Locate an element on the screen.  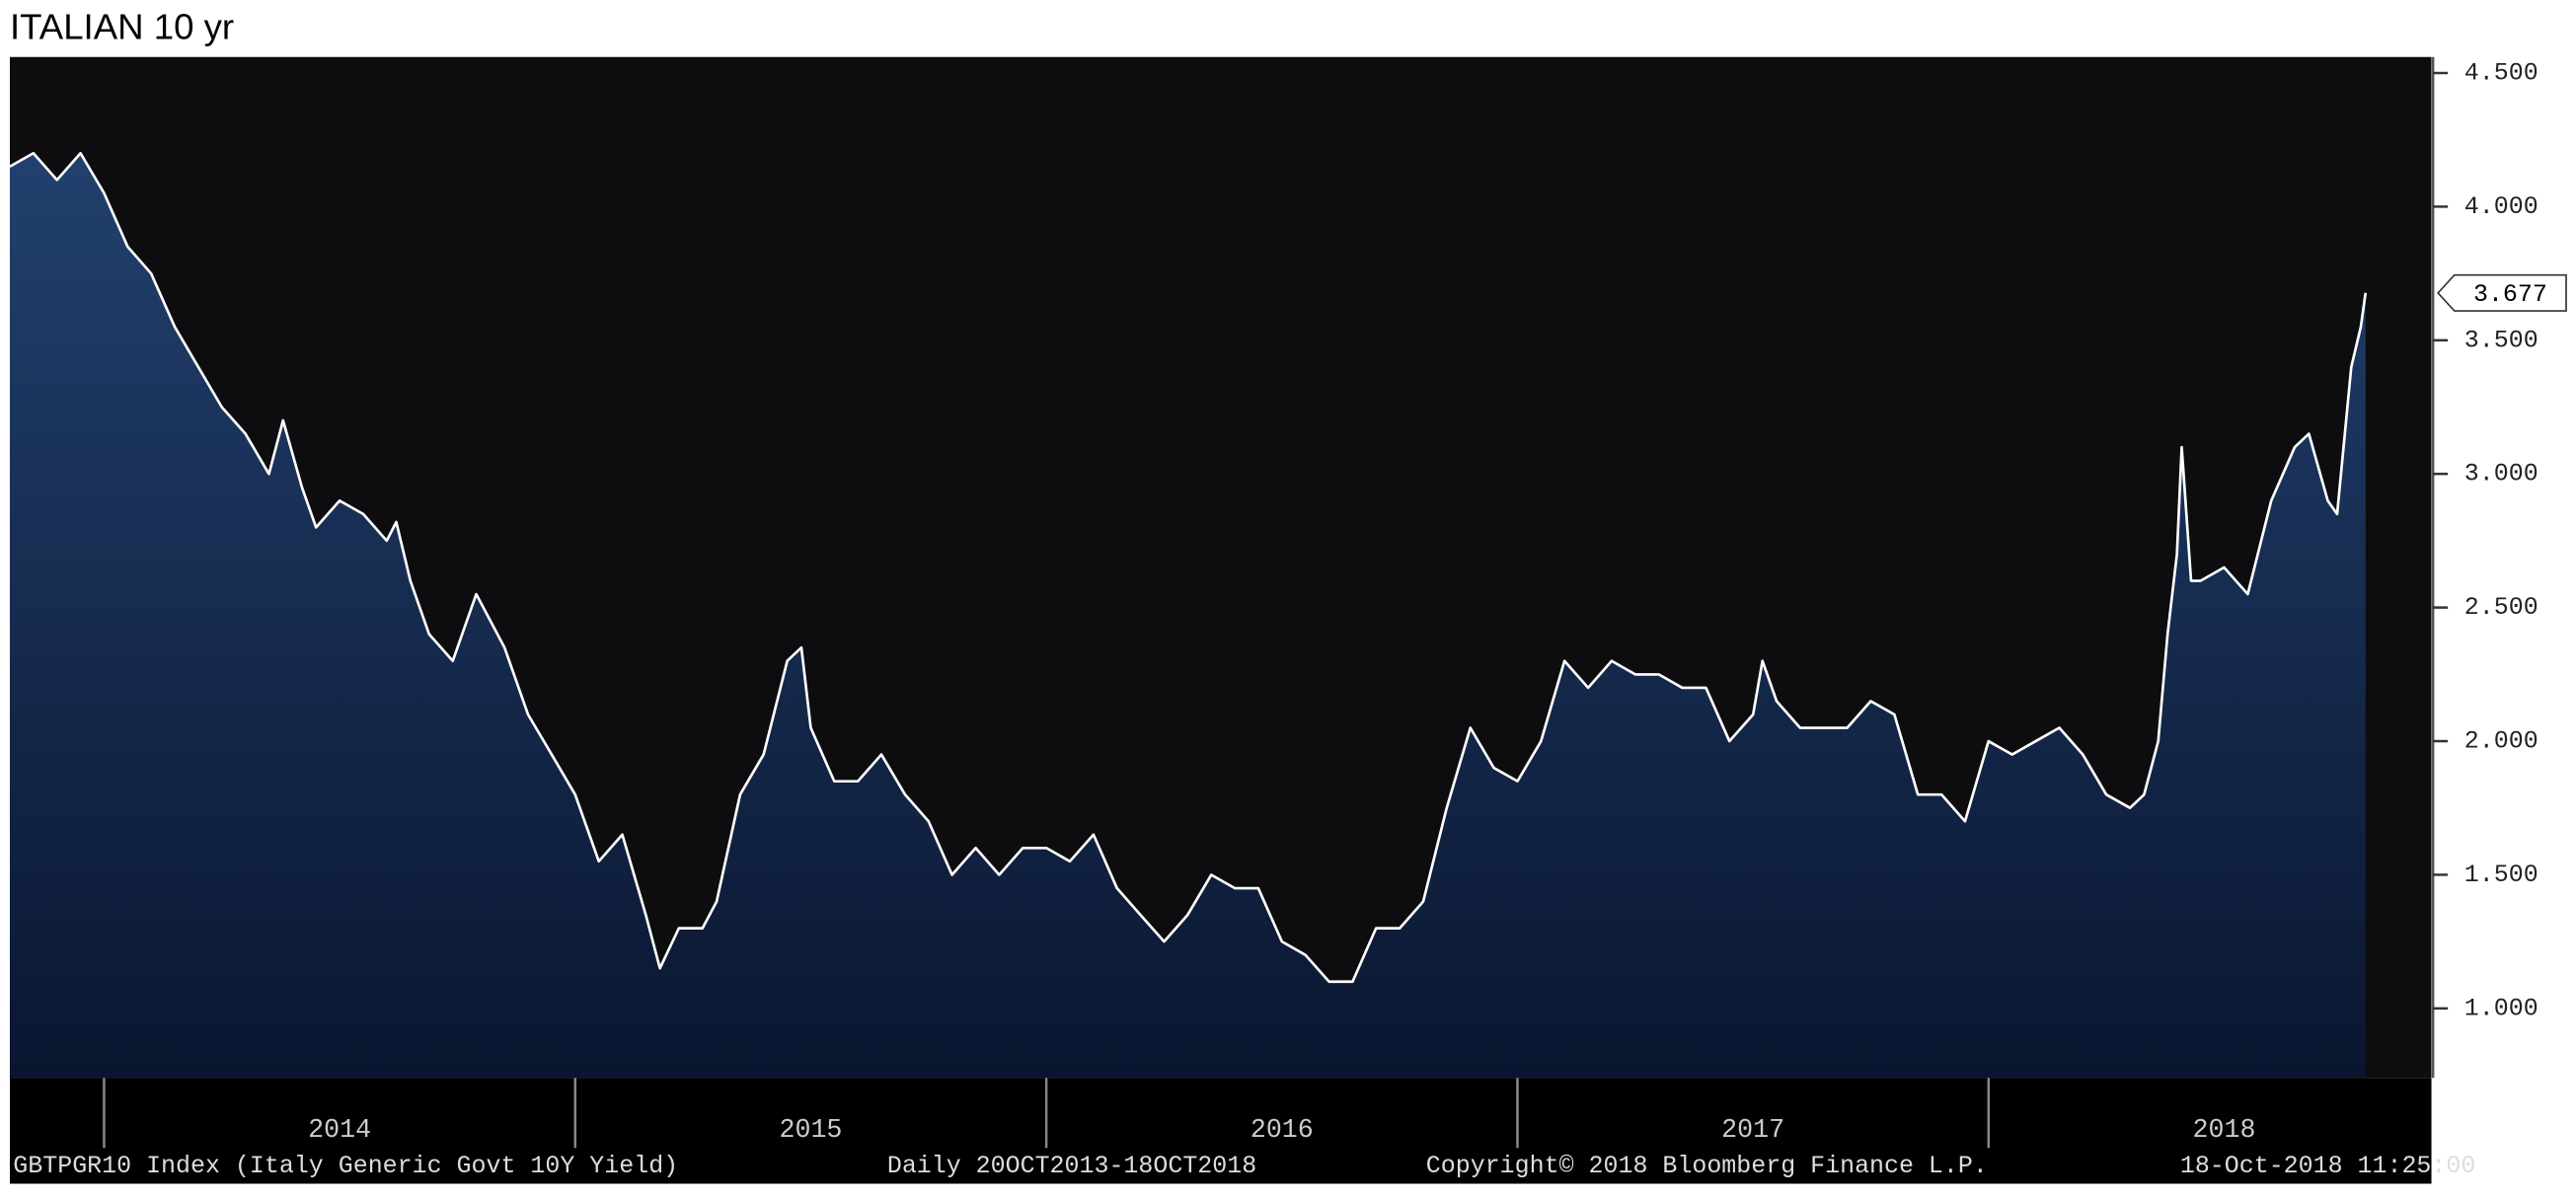
footer-text: Daily 20OCT2013-18OCT2018 is located at coordinates (1071, 1167).